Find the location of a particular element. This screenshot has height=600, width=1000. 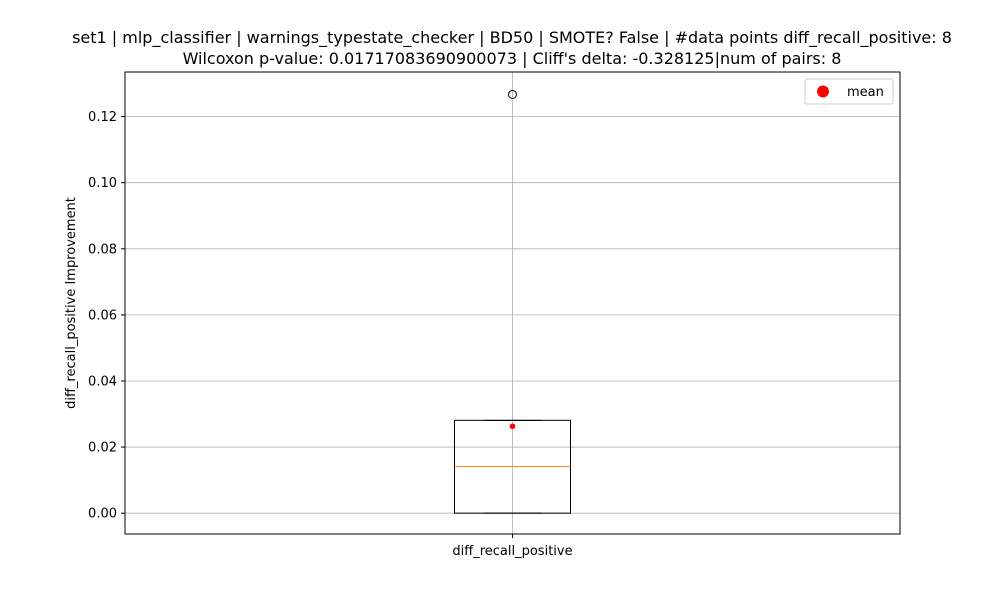

y-tick-label: 0.02 is located at coordinates (102, 448).